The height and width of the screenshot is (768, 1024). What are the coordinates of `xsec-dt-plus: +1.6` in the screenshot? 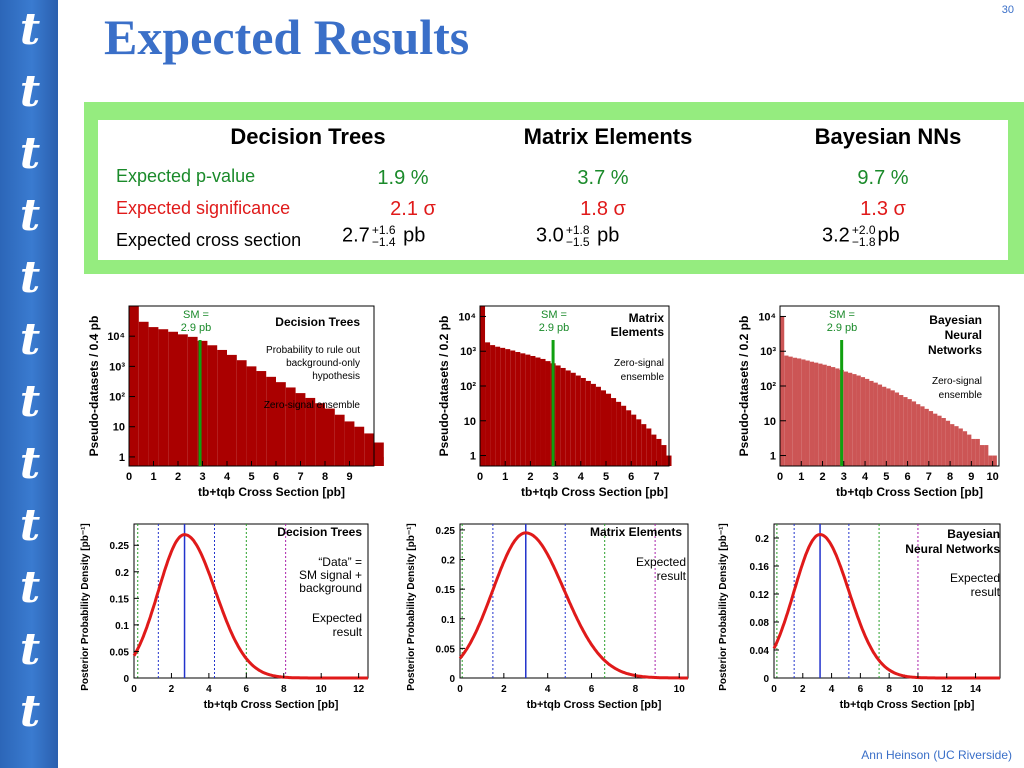 It's located at (383, 230).